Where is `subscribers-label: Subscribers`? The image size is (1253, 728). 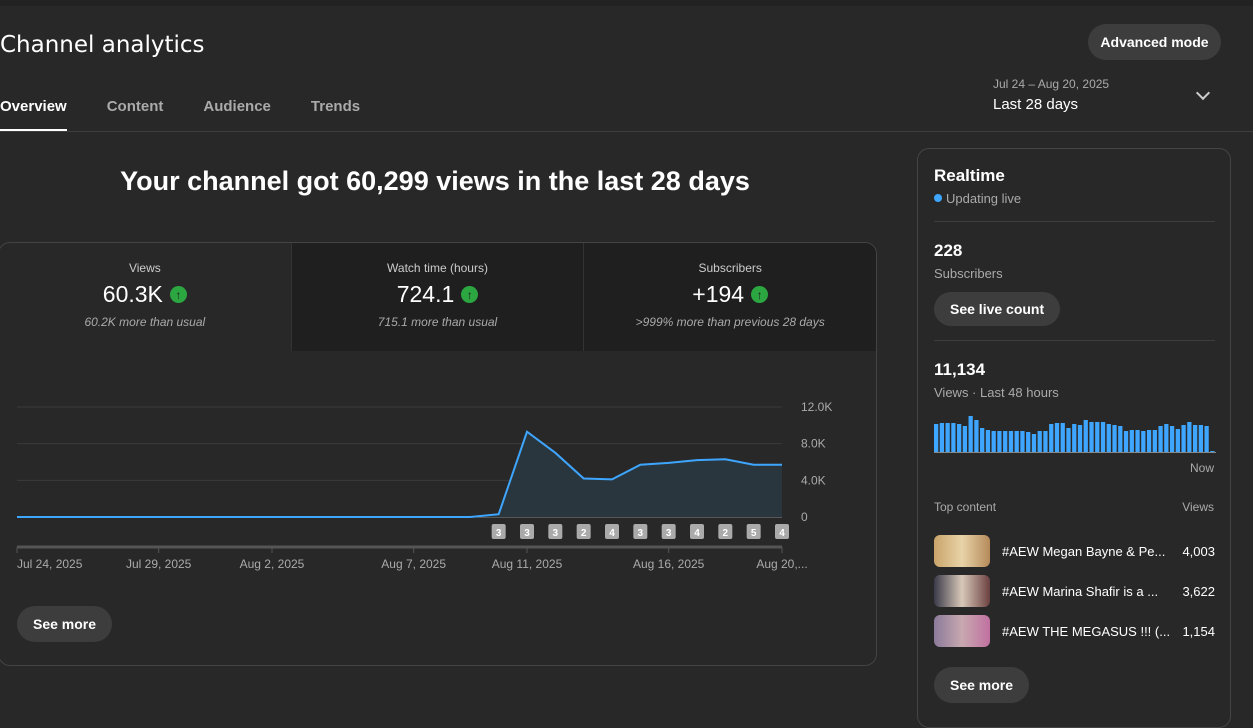 subscribers-label: Subscribers is located at coordinates (968, 273).